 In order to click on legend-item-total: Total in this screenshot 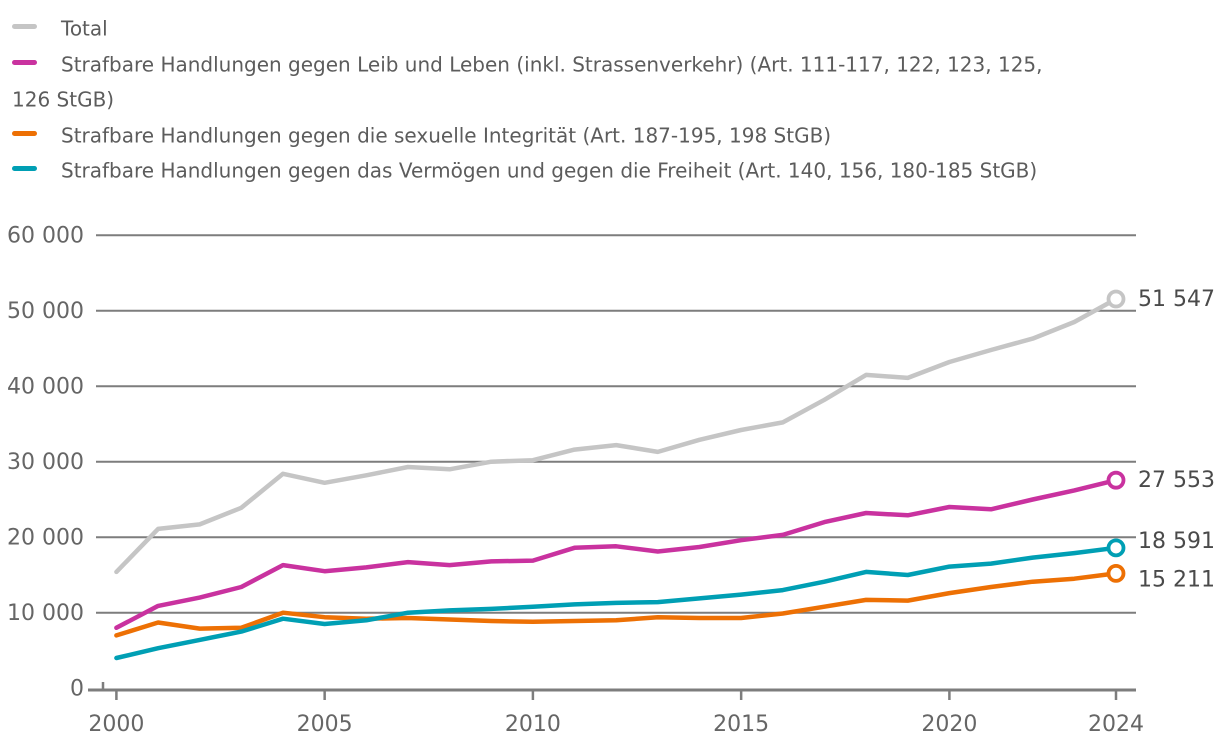, I will do `click(610, 28)`.